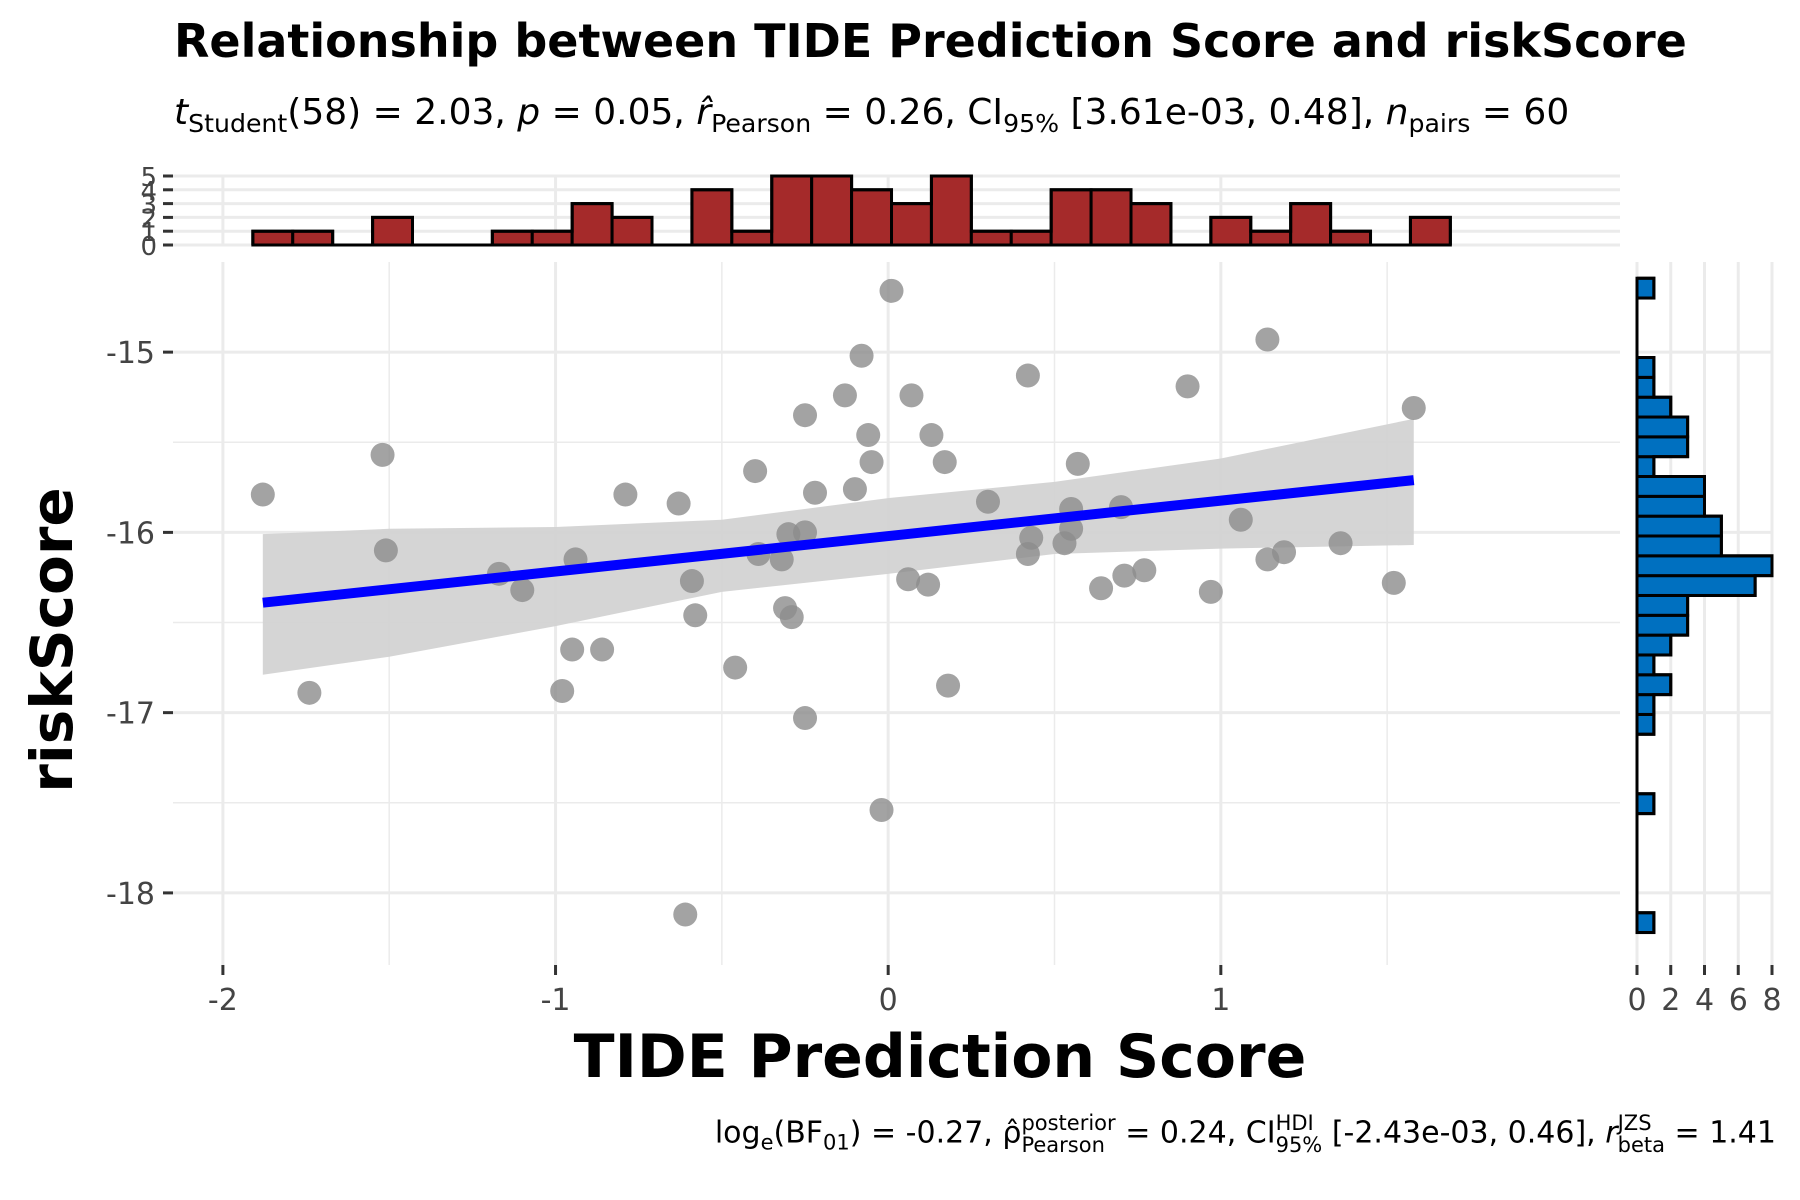 The image size is (1800, 1200). I want to click on rho-label: ρ̂, so click(1012, 1133).